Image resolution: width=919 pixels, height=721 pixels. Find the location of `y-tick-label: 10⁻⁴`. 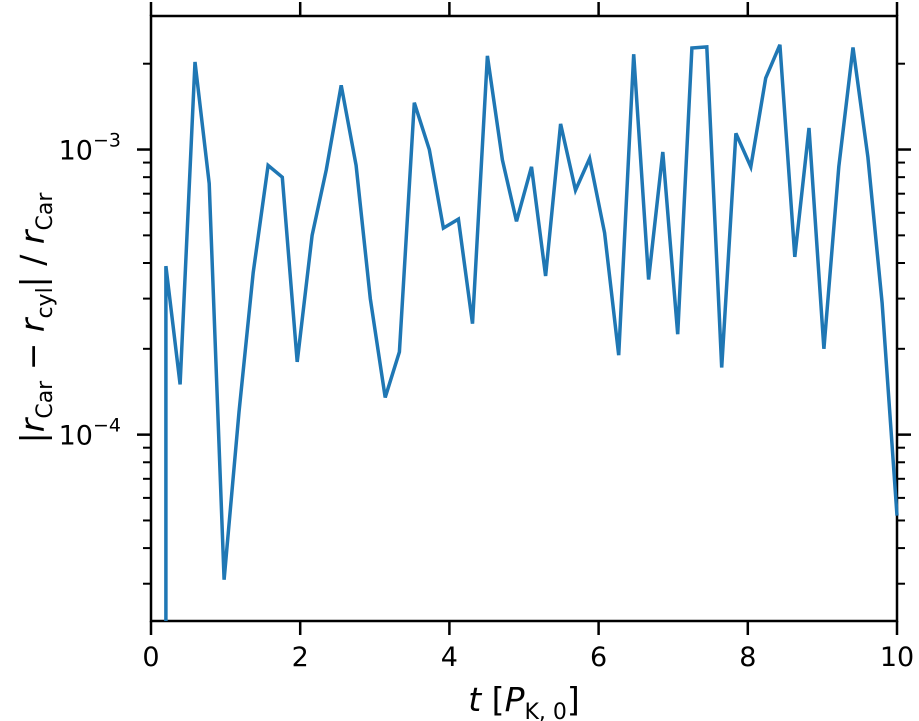

y-tick-label: 10⁻⁴ is located at coordinates (90, 433).